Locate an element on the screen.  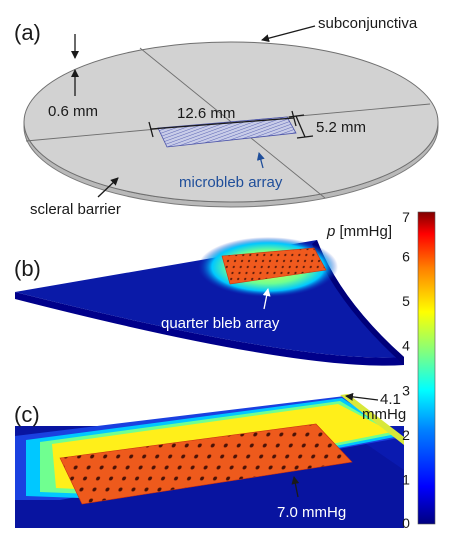
panel-b-label: (b) is located at coordinates (27, 268).